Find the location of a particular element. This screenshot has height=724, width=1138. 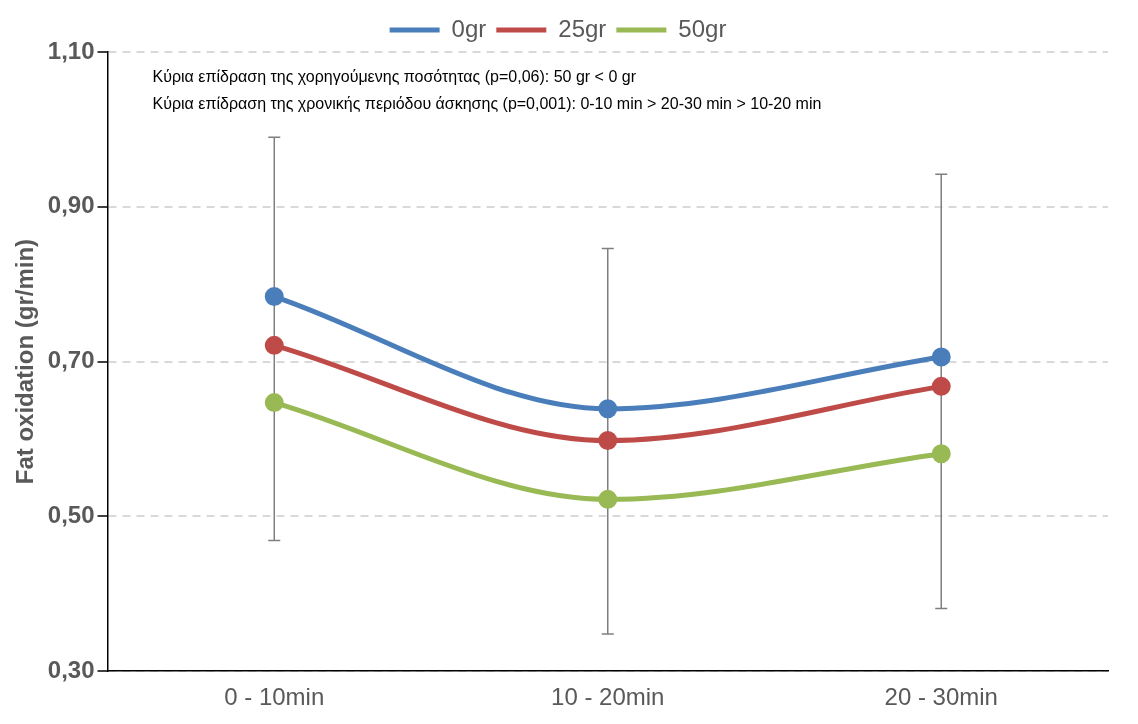

y-tick-label: 0,70 is located at coordinates (71, 360).